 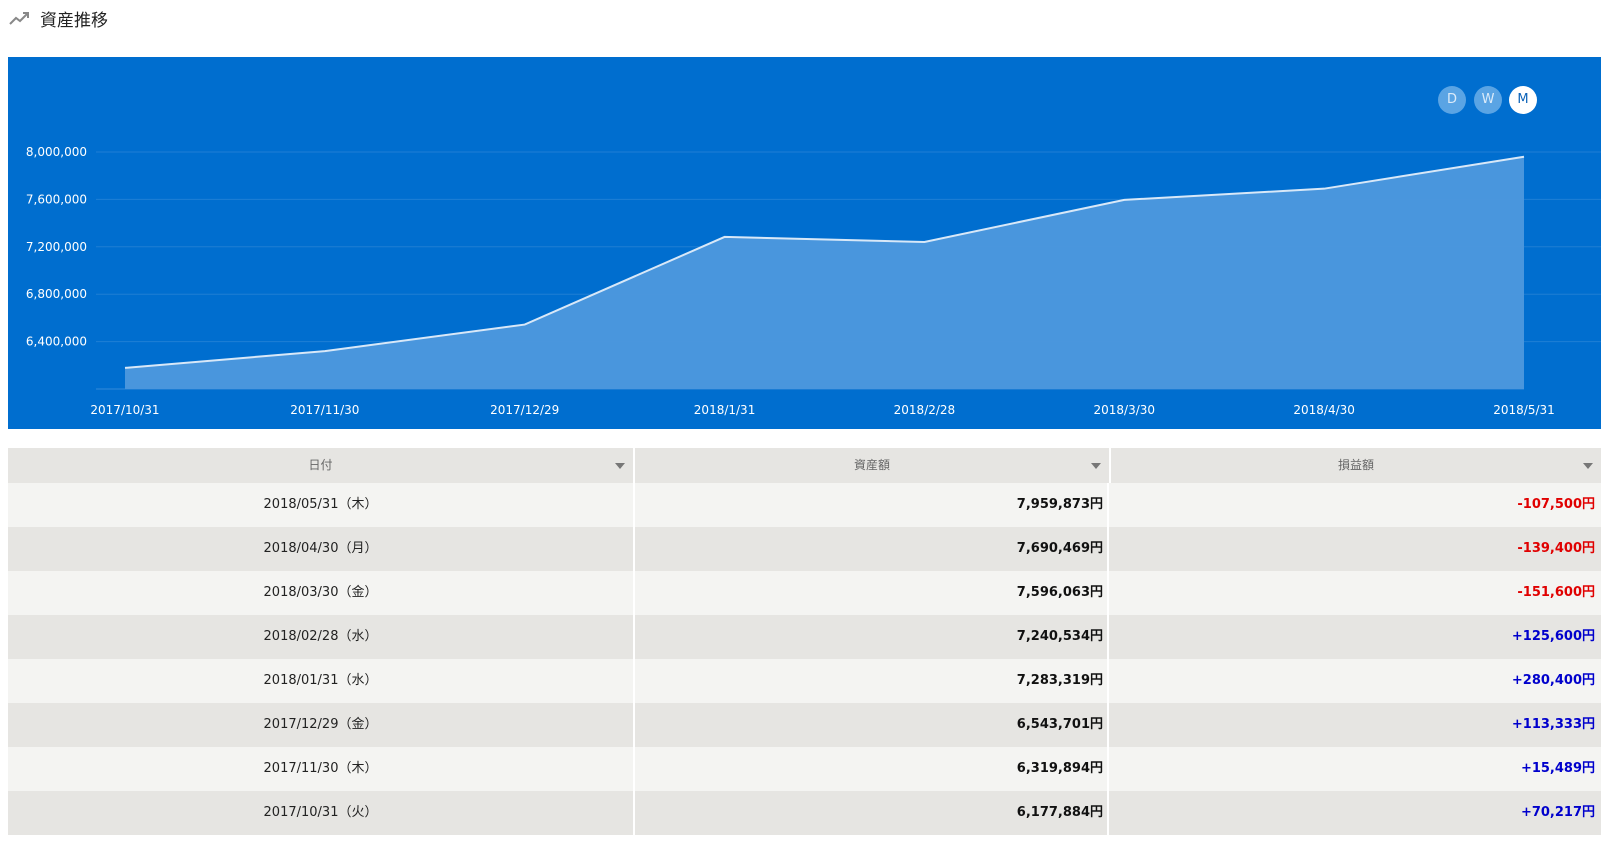 What do you see at coordinates (872, 593) in the screenshot?
I see `asset-cell: 7,596,063円` at bounding box center [872, 593].